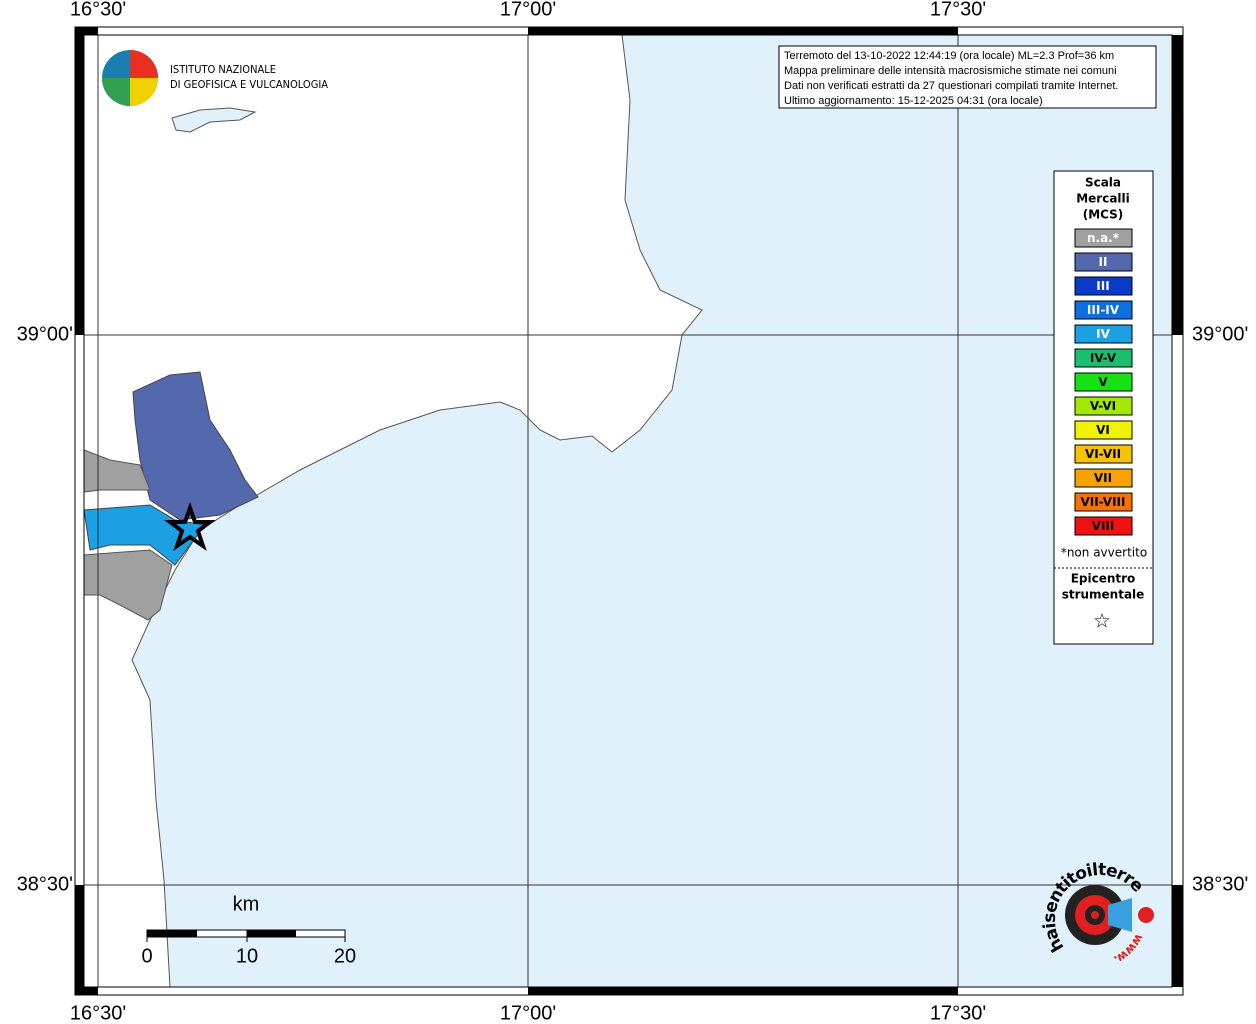  What do you see at coordinates (1103, 199) in the screenshot?
I see `legend-title: Mercalli` at bounding box center [1103, 199].